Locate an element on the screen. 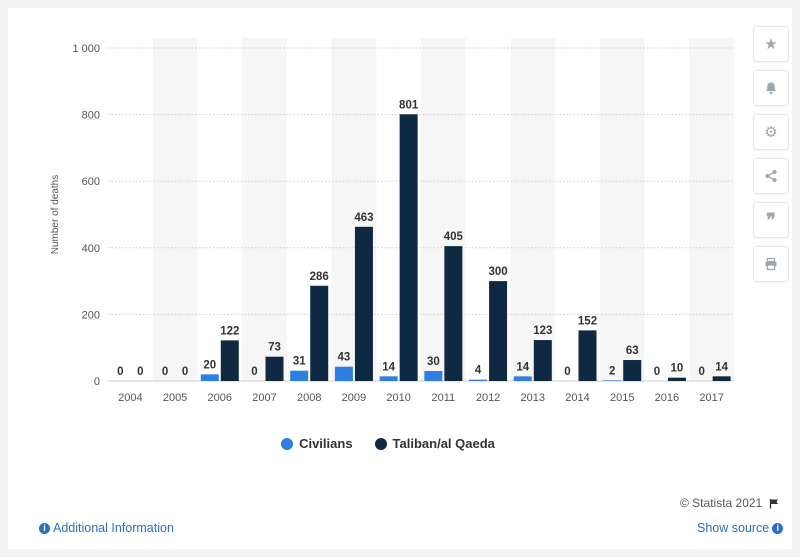 This screenshot has height=557, width=800. star-icon: ★ is located at coordinates (771, 44).